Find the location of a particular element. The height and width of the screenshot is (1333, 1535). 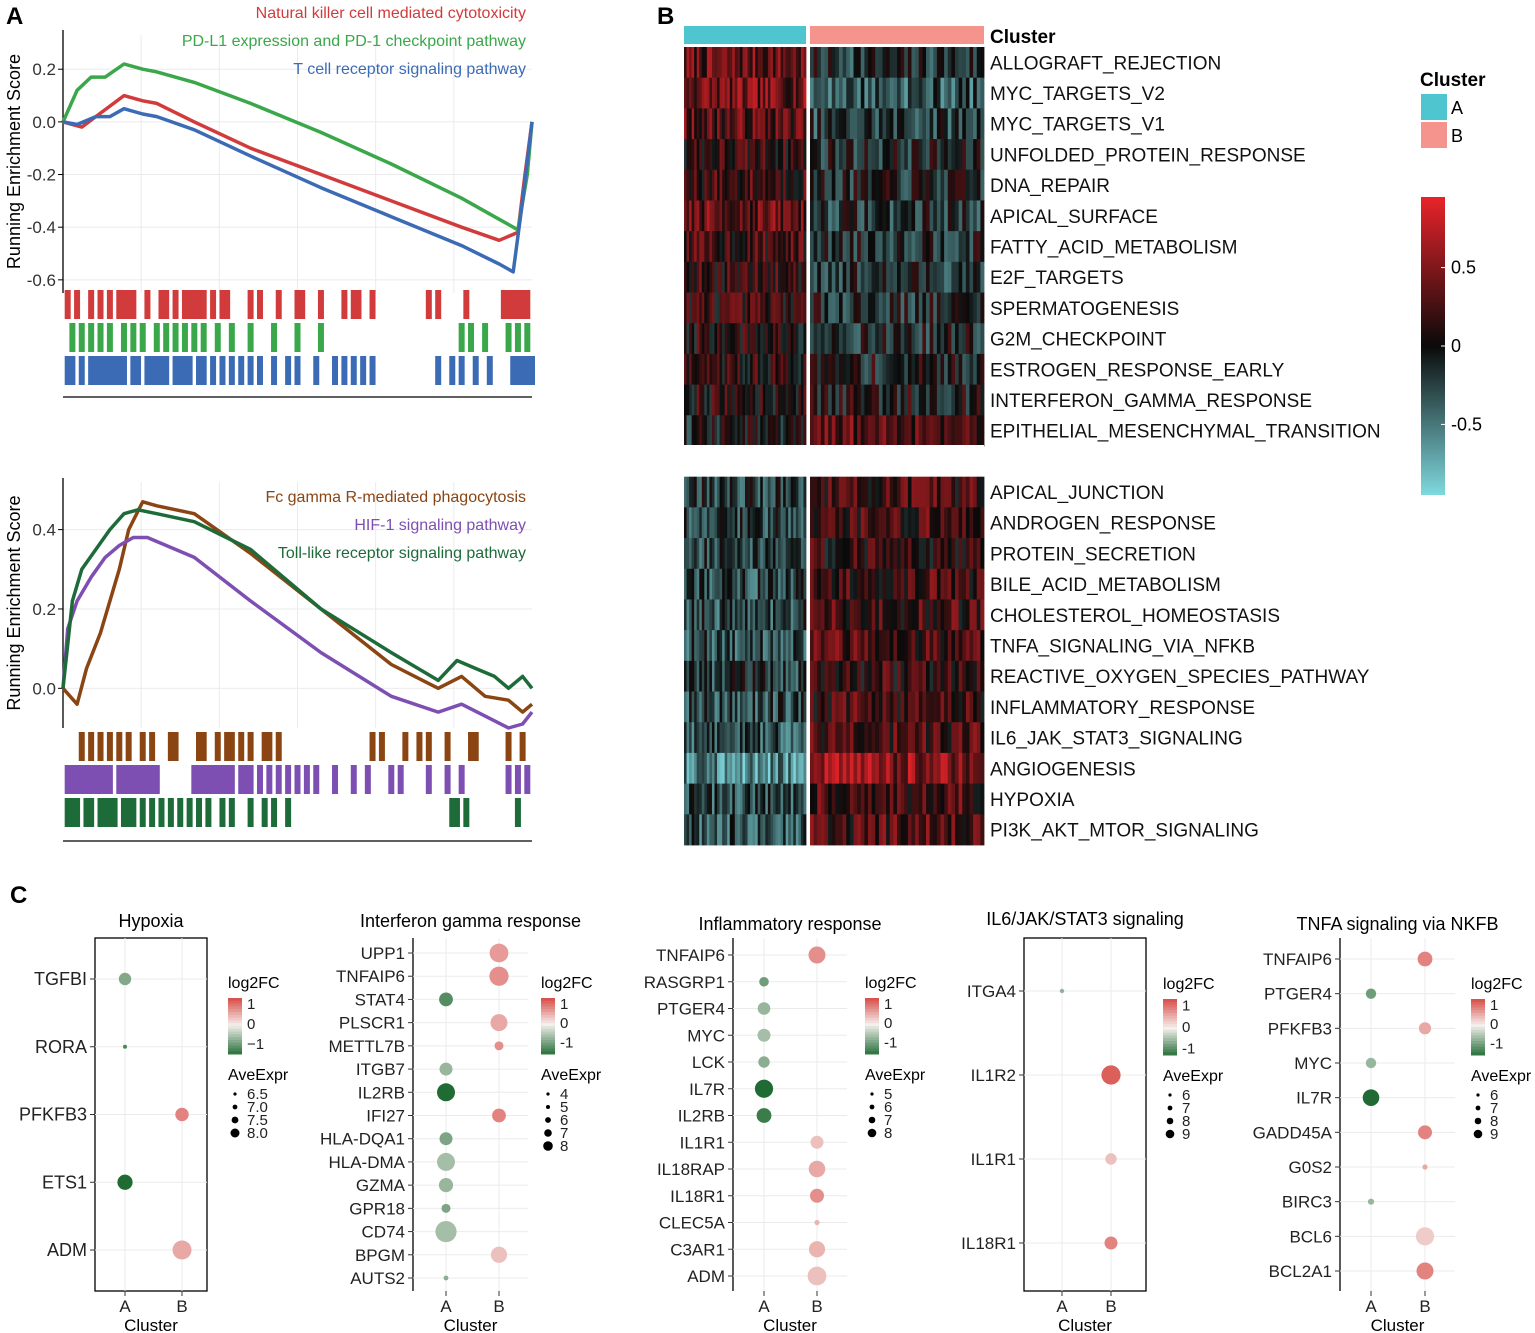

heatmap-row-label: HYPOXIA is located at coordinates (1032, 800).